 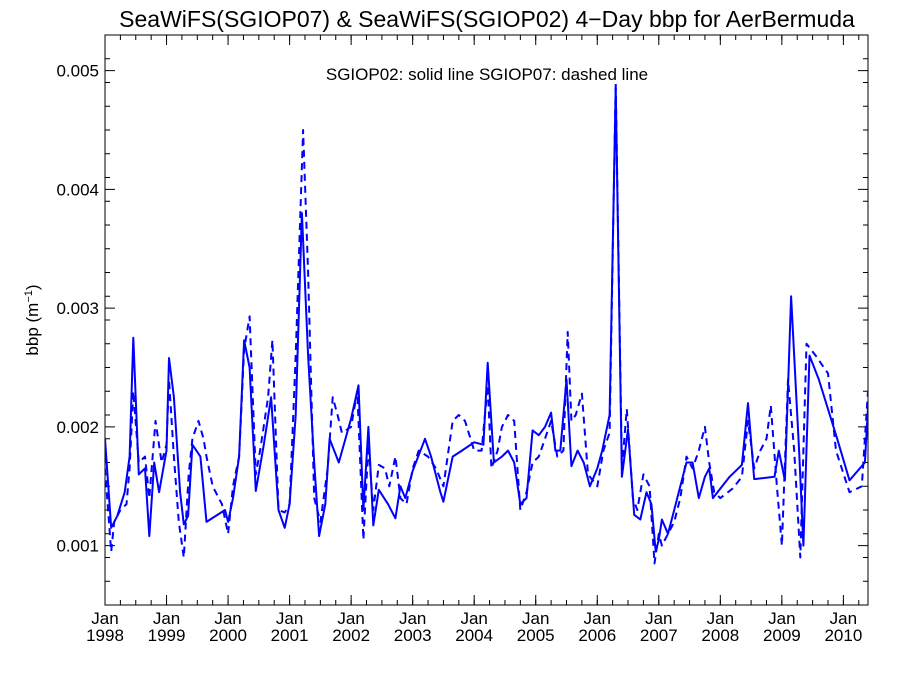 What do you see at coordinates (105, 635) in the screenshot?
I see `x-tick-year: 1998` at bounding box center [105, 635].